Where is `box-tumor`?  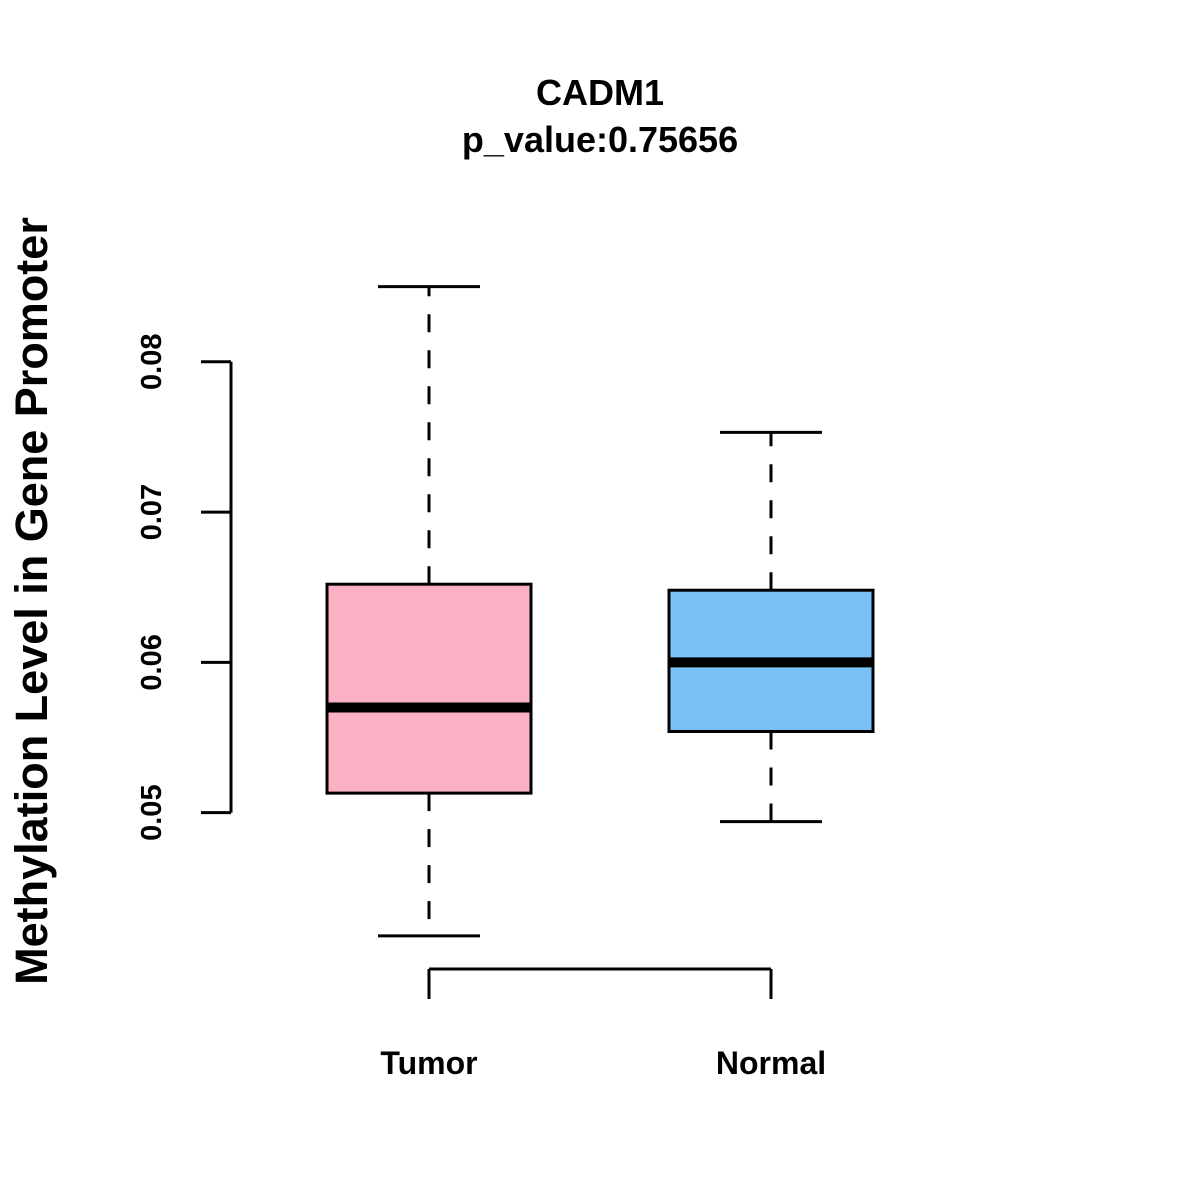 box-tumor is located at coordinates (429, 611).